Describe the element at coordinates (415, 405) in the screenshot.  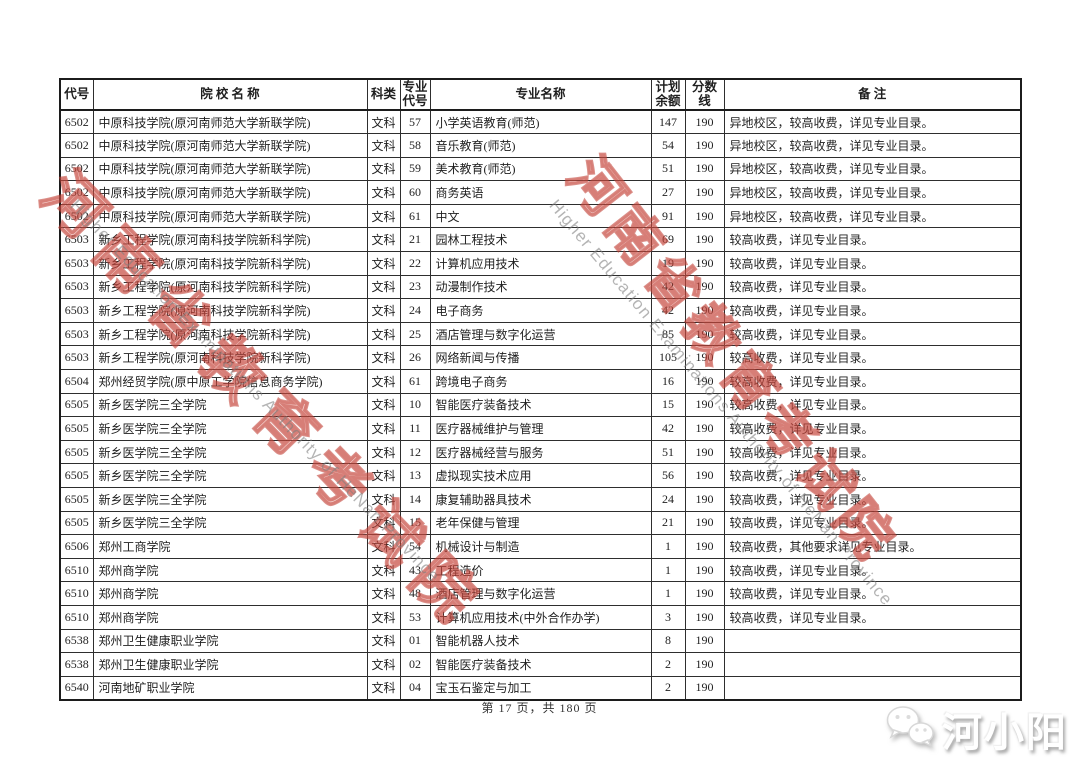
I see `cell-major-code: 10` at that location.